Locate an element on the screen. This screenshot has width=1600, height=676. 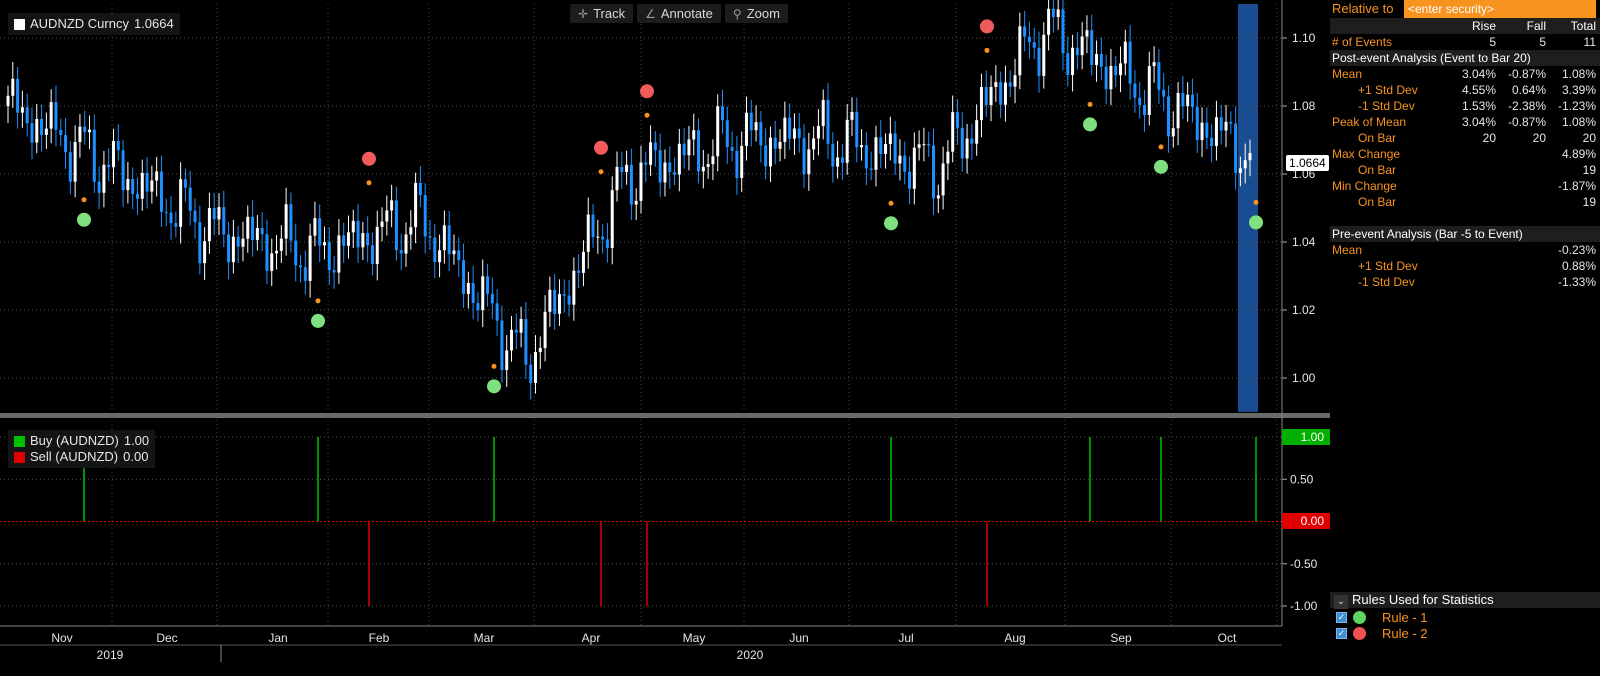
indicator-tick-label: 0.50 is located at coordinates (1302, 479).